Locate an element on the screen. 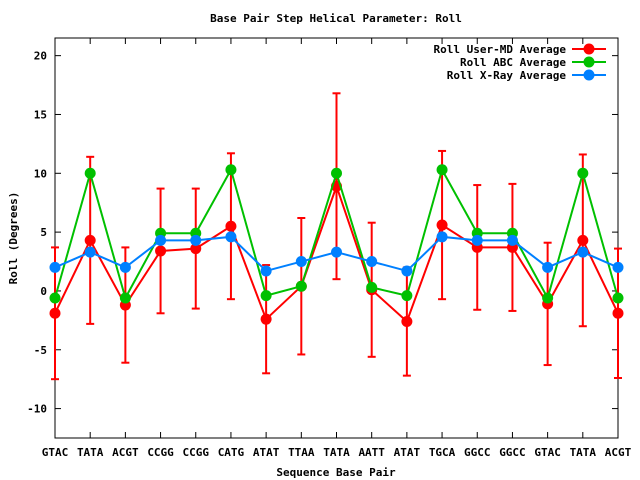 This screenshot has width=640, height=480. y-tick-label: 20 is located at coordinates (40, 56).